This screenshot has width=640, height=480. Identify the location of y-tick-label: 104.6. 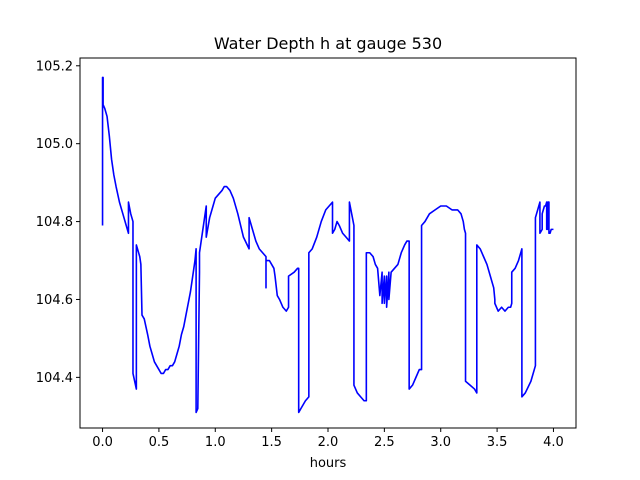
(54, 300).